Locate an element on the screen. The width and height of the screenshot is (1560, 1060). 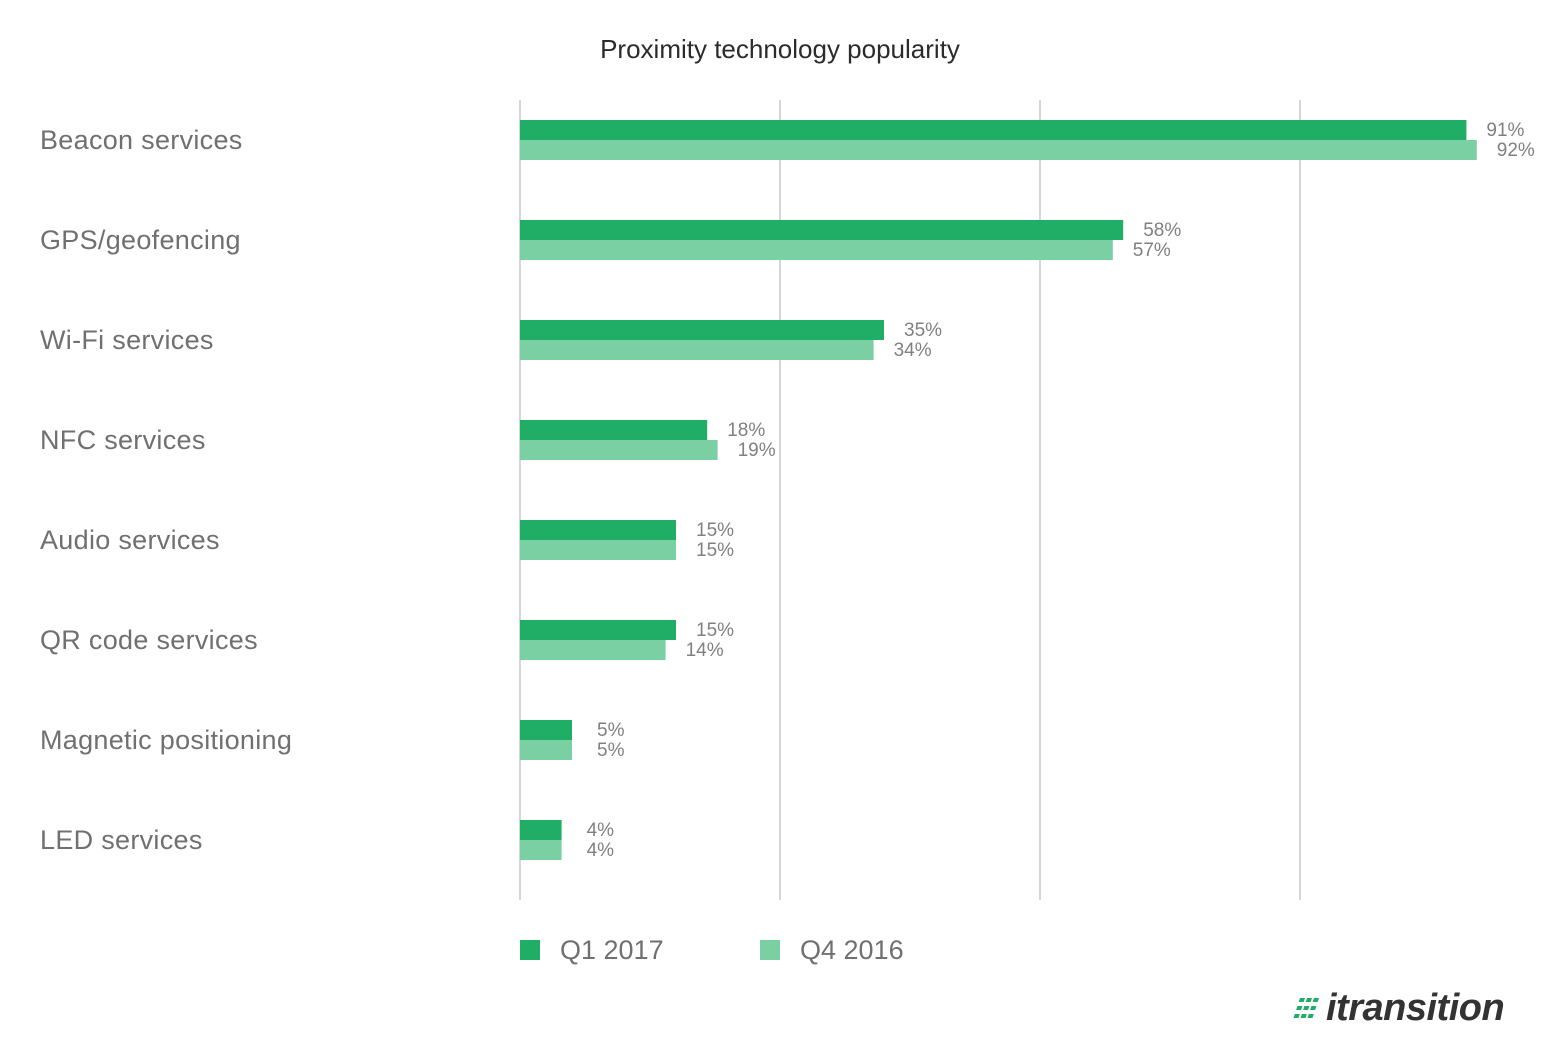
category-label: QR code services is located at coordinates (149, 640).